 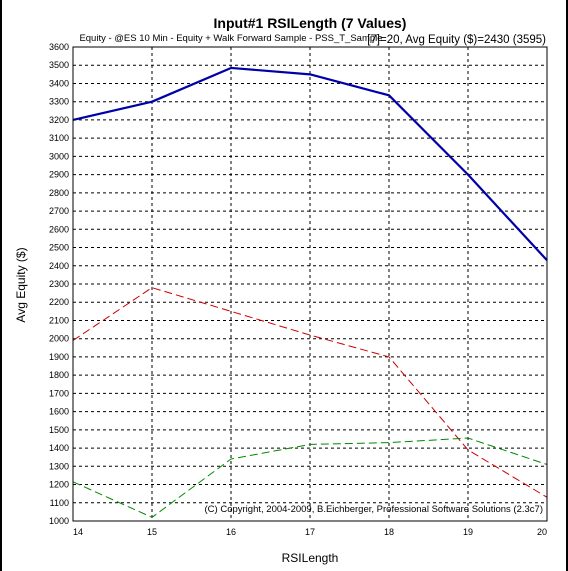 What do you see at coordinates (21, 284) in the screenshot?
I see `y-axis-label: Avg Equity ($)` at bounding box center [21, 284].